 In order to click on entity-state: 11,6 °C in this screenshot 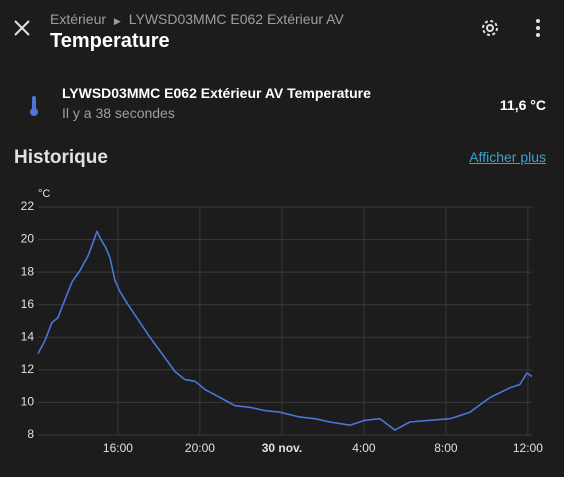, I will do `click(522, 105)`.